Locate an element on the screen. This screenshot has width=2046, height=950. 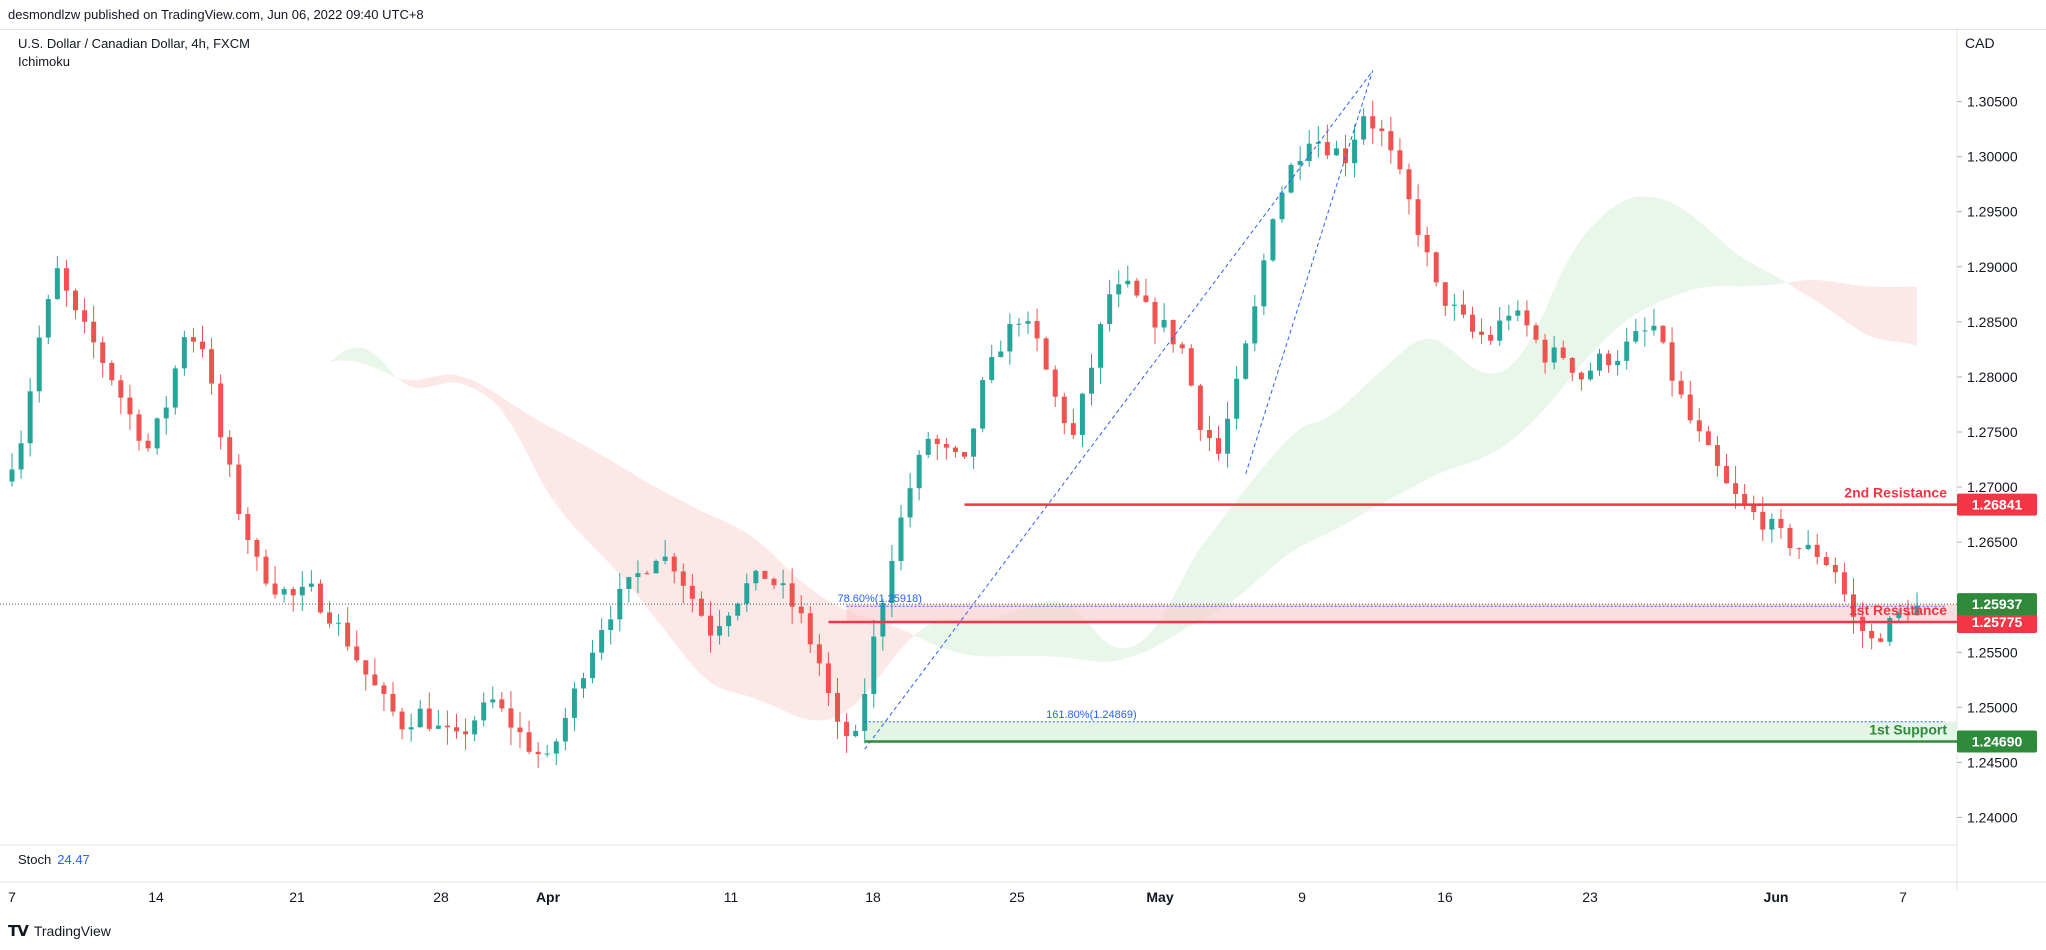
tradingview-logo-icon: 𝗧𝗩 is located at coordinates (18, 931).